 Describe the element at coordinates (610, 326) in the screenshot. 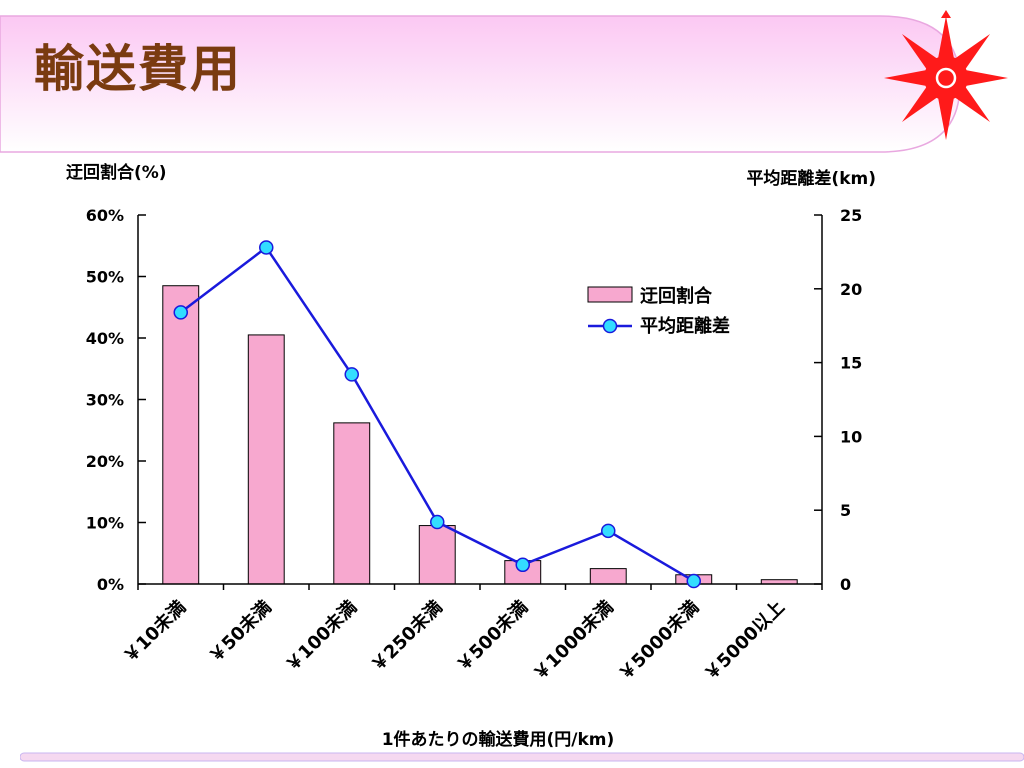

I see `legend-swatch-marker` at that location.